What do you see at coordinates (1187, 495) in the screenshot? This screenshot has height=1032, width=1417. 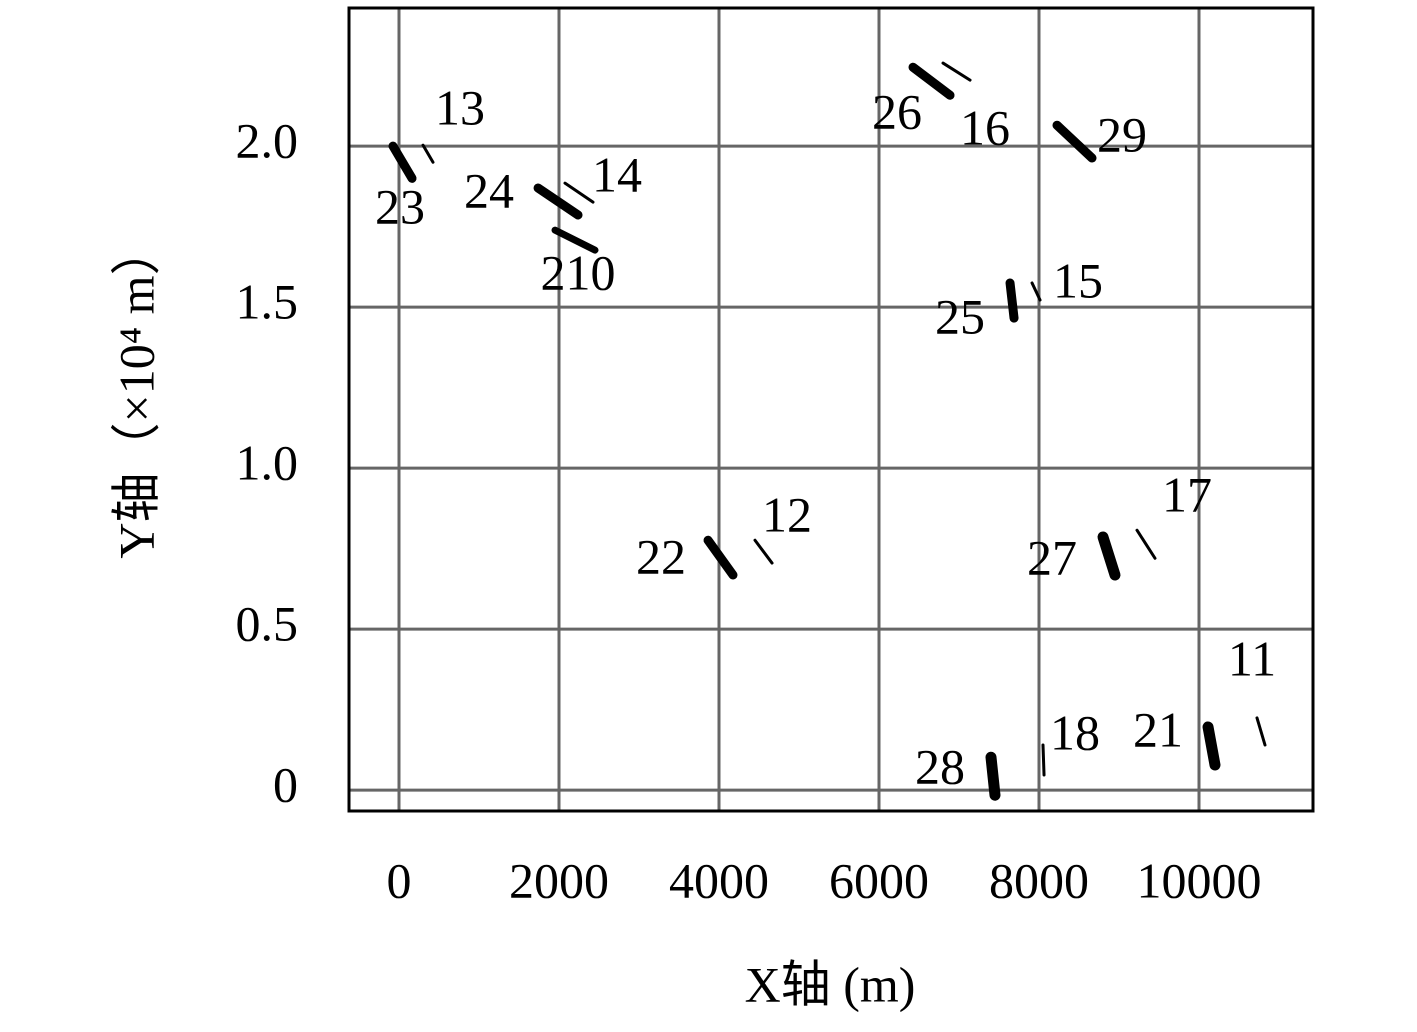 I see `track-label: 17` at bounding box center [1187, 495].